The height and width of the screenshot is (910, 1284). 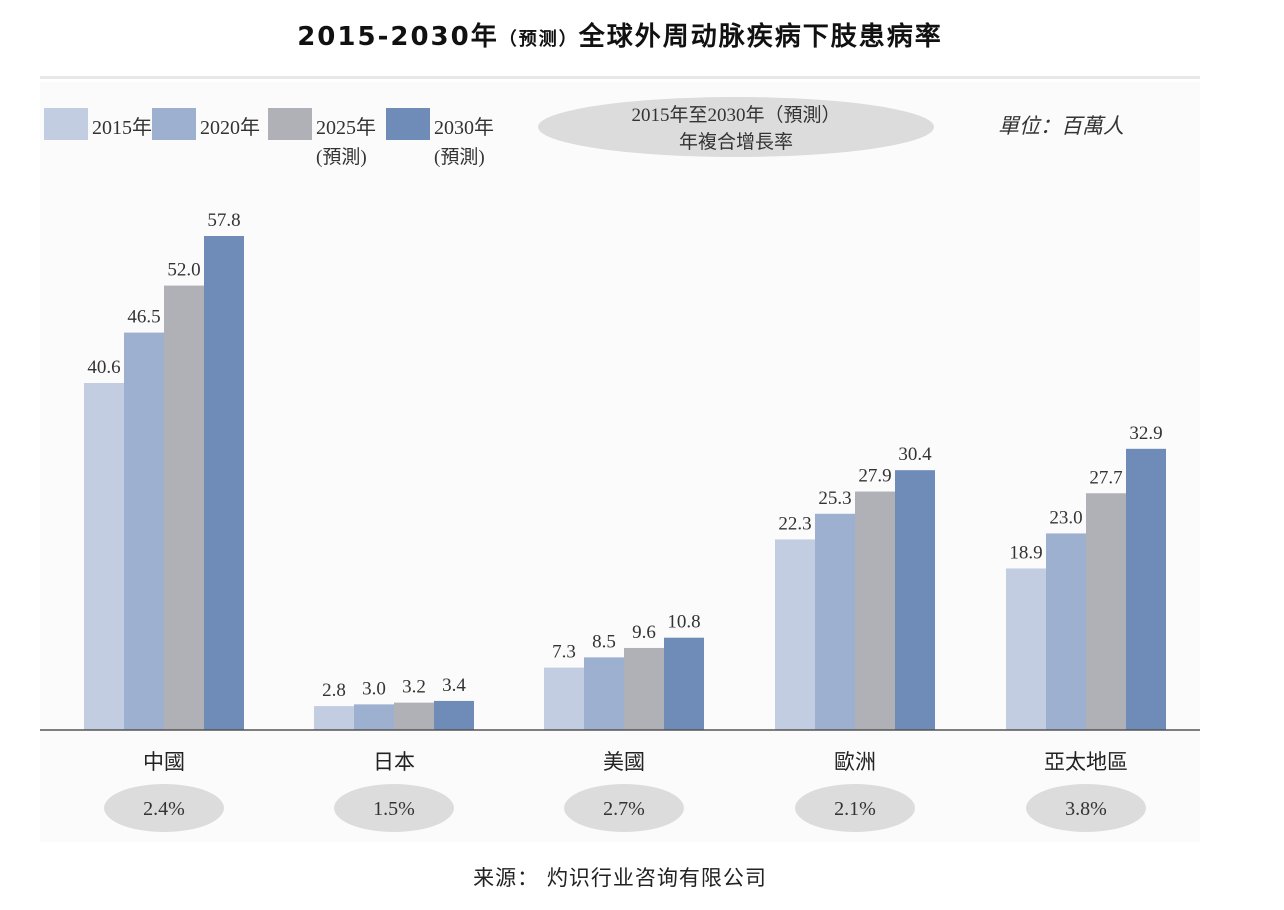 What do you see at coordinates (183, 270) in the screenshot?
I see `bar-value-label: 52.0` at bounding box center [183, 270].